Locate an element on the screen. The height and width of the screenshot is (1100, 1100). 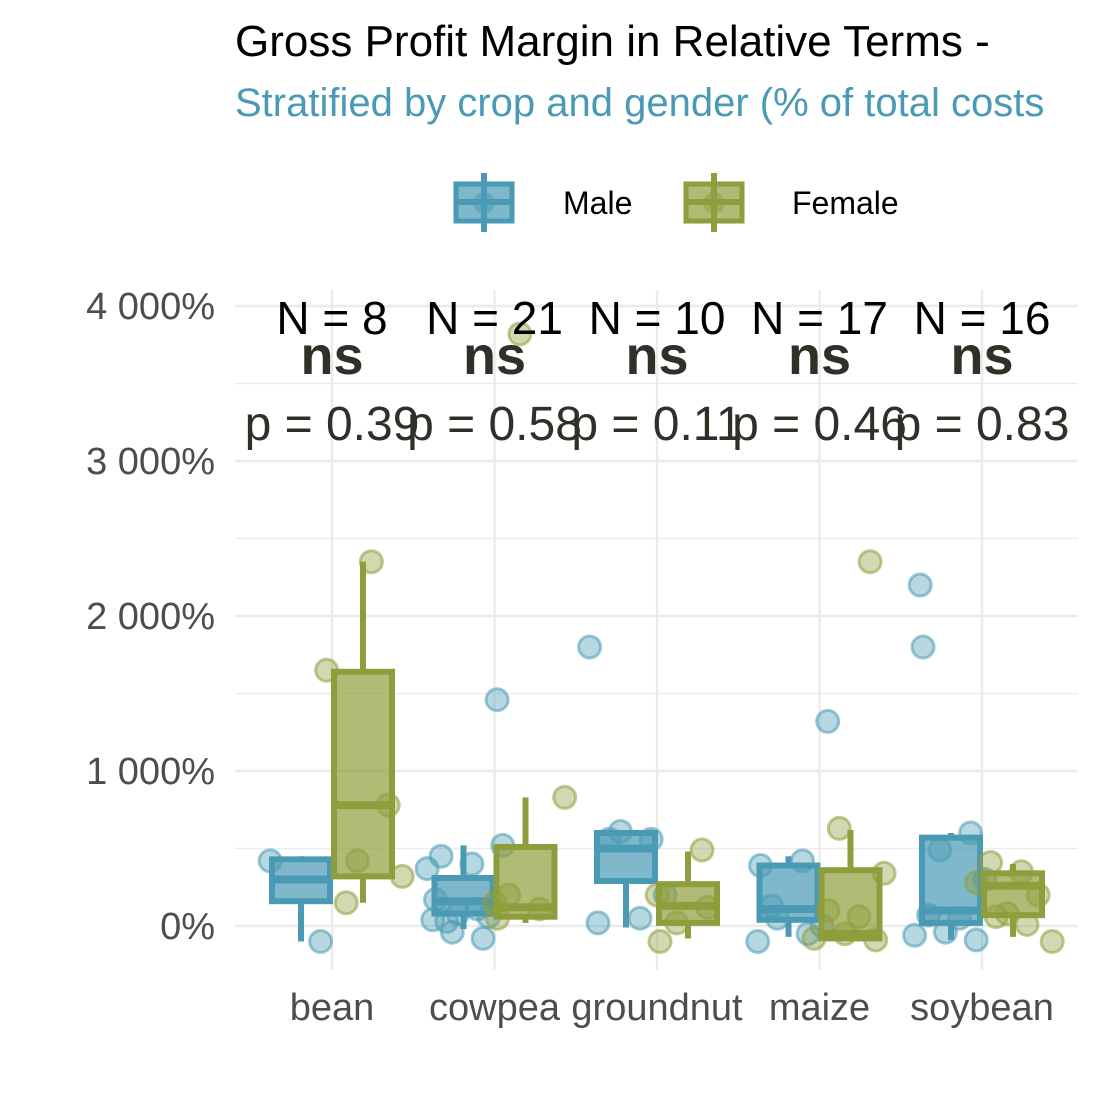
y-tick-label: 0% is located at coordinates (187, 927).